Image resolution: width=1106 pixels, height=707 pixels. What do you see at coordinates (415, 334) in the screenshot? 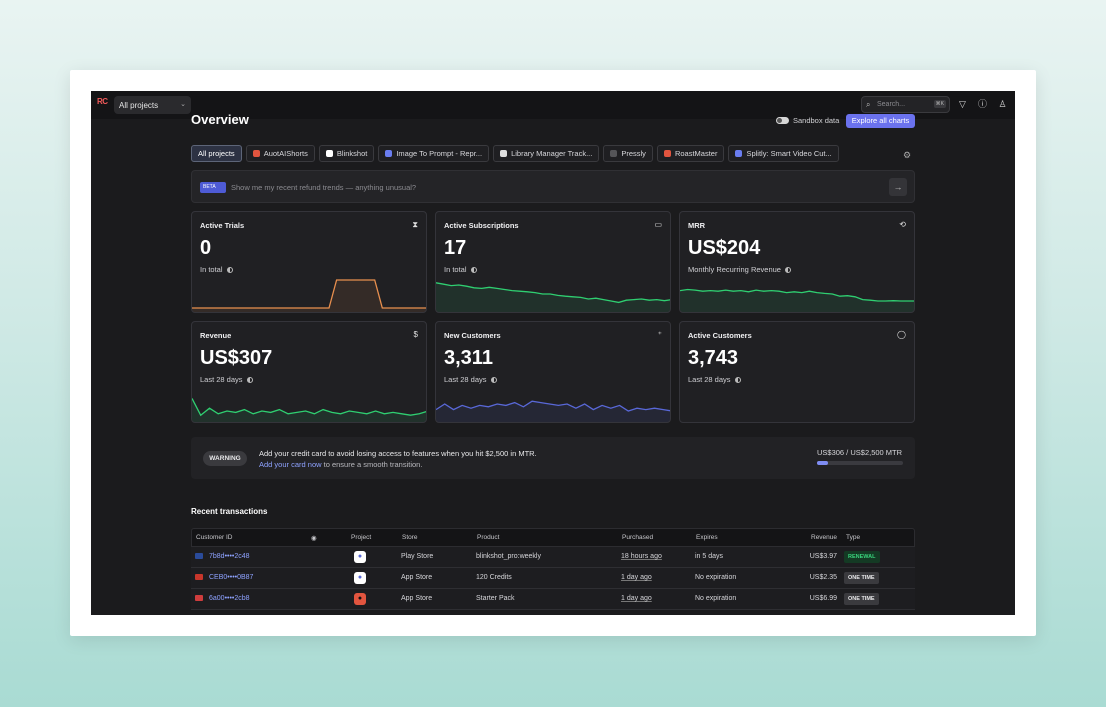
I see `dollar-icon: $` at bounding box center [415, 334].